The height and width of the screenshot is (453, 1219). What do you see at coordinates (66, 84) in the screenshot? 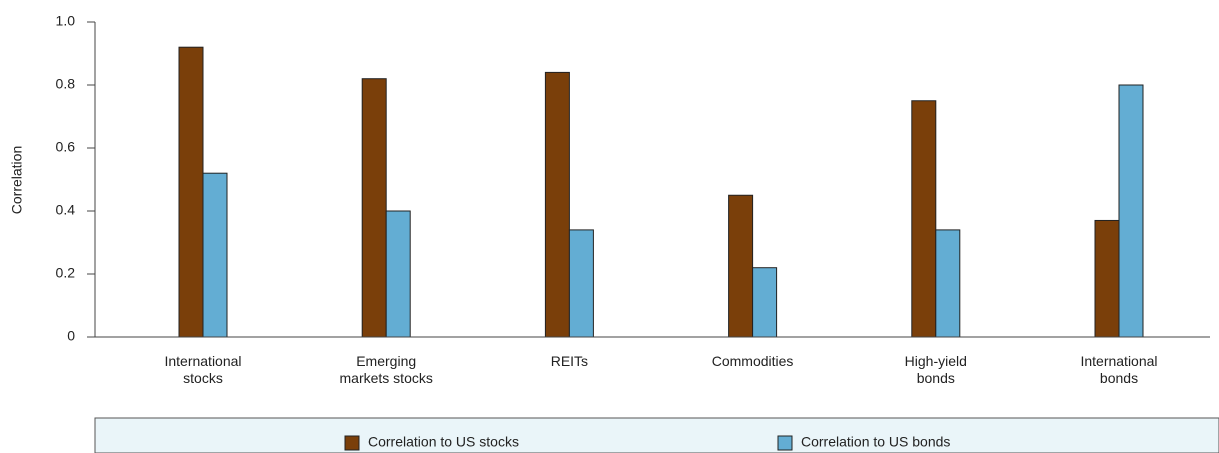
I see `y-tick-label: 0.8` at bounding box center [66, 84].